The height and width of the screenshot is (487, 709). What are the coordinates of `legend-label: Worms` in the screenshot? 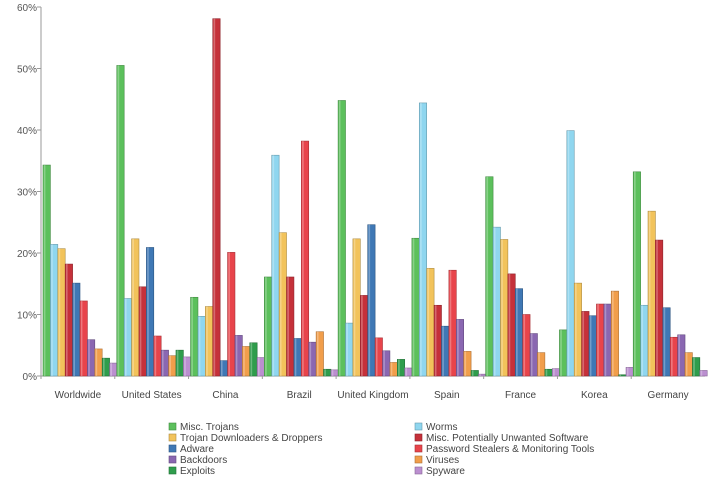 It's located at (441, 427).